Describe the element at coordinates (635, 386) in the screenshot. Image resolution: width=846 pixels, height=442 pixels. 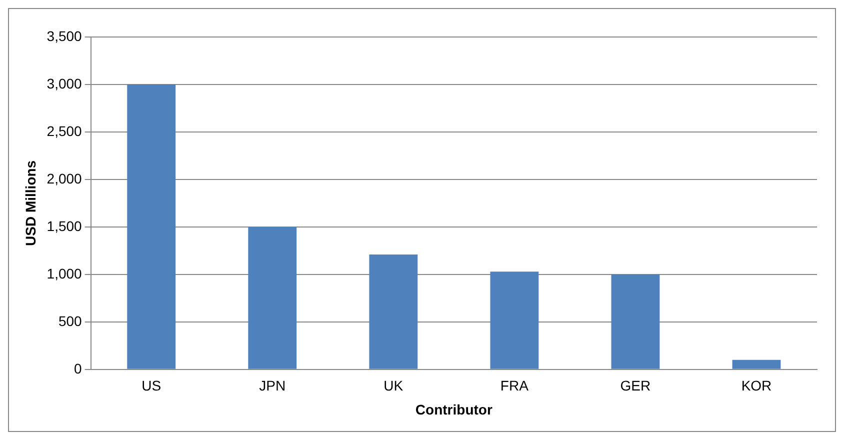
I see `x-tick-label: GER` at that location.